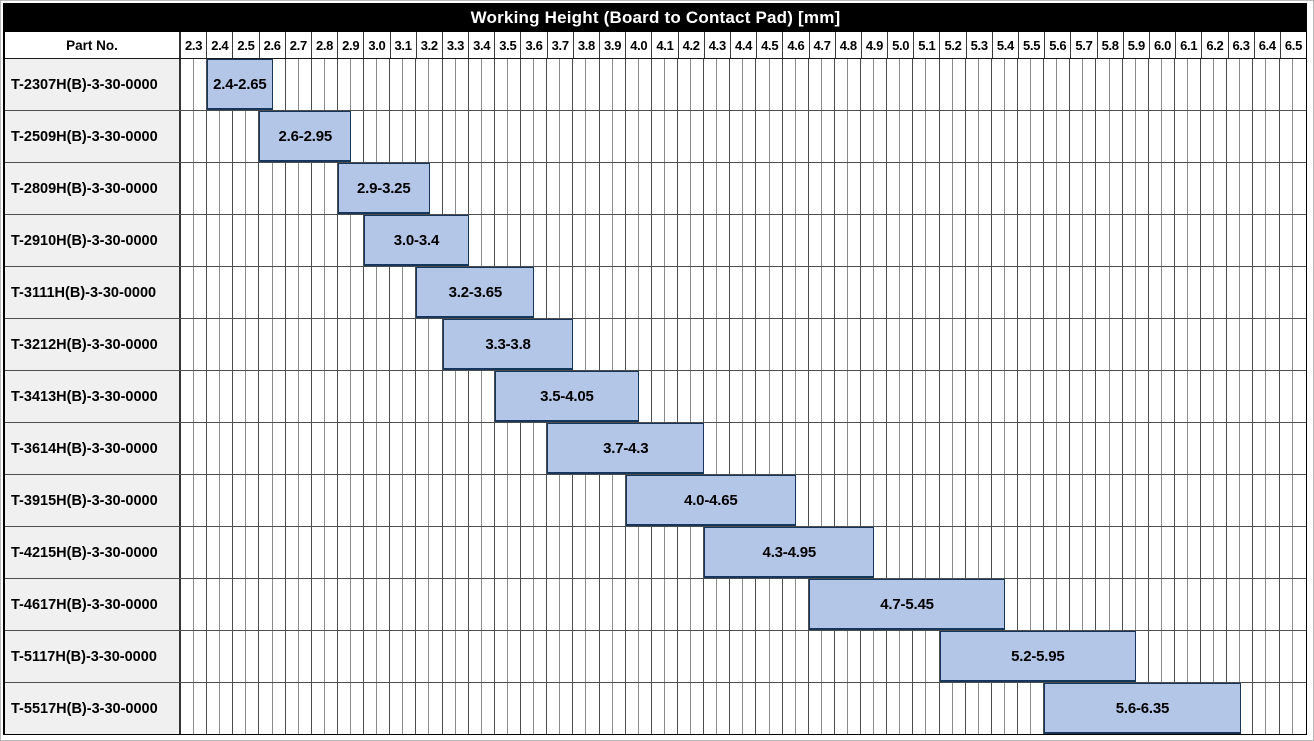 The height and width of the screenshot is (741, 1314). I want to click on axis-tick: 6.2, so click(1215, 45).